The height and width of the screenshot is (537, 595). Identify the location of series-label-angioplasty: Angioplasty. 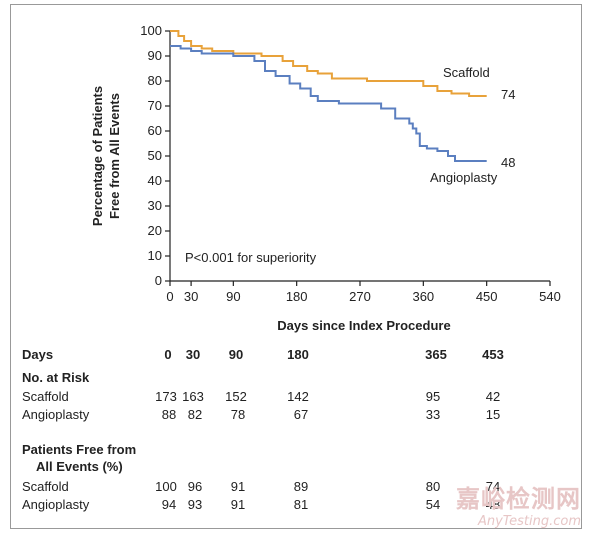
(464, 177).